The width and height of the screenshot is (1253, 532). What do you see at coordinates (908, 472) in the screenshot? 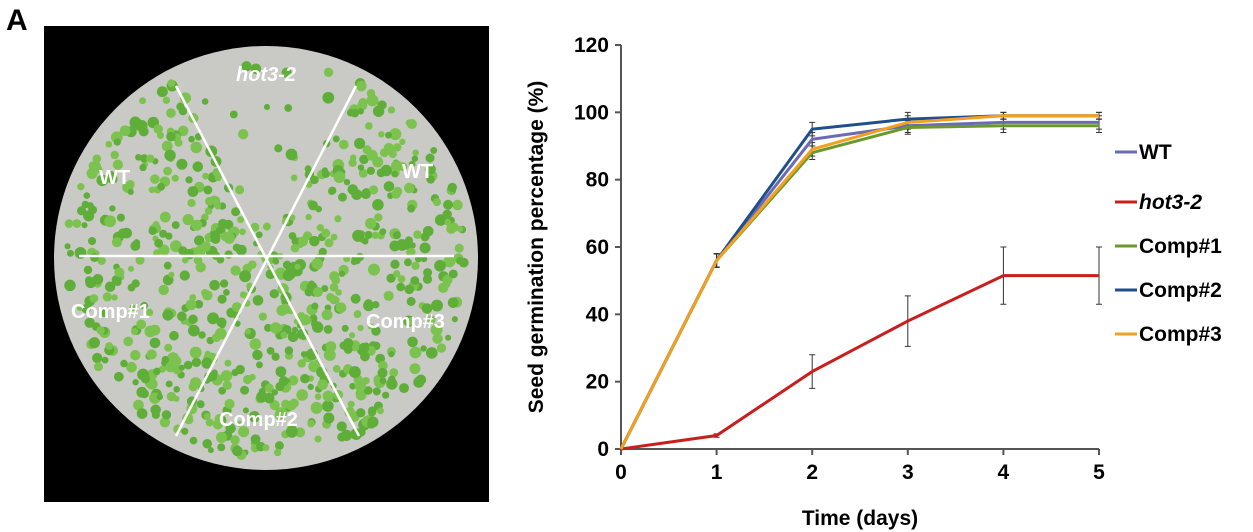
I see `x-tick-label: 3` at bounding box center [908, 472].